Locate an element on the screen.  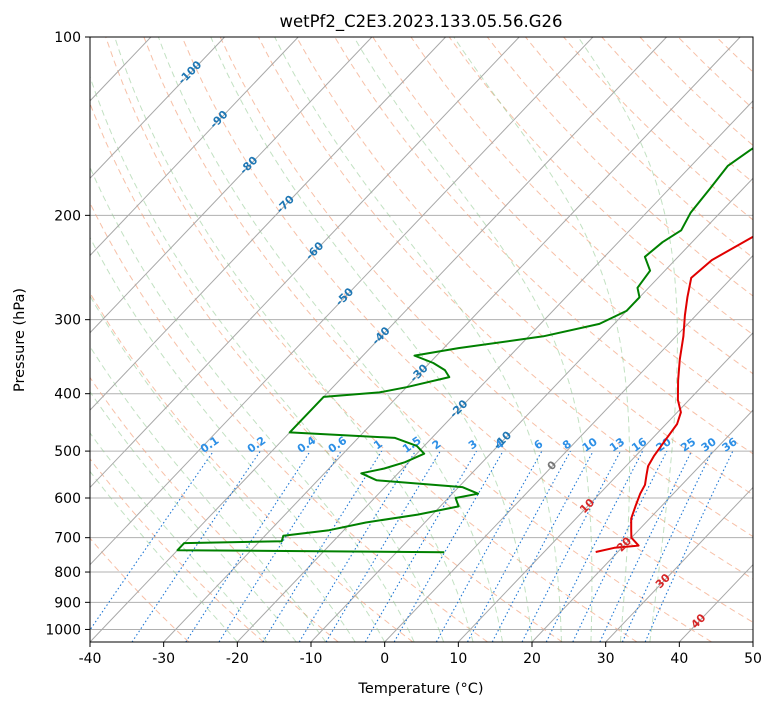
x-tick-label: 40 is located at coordinates (679, 659).